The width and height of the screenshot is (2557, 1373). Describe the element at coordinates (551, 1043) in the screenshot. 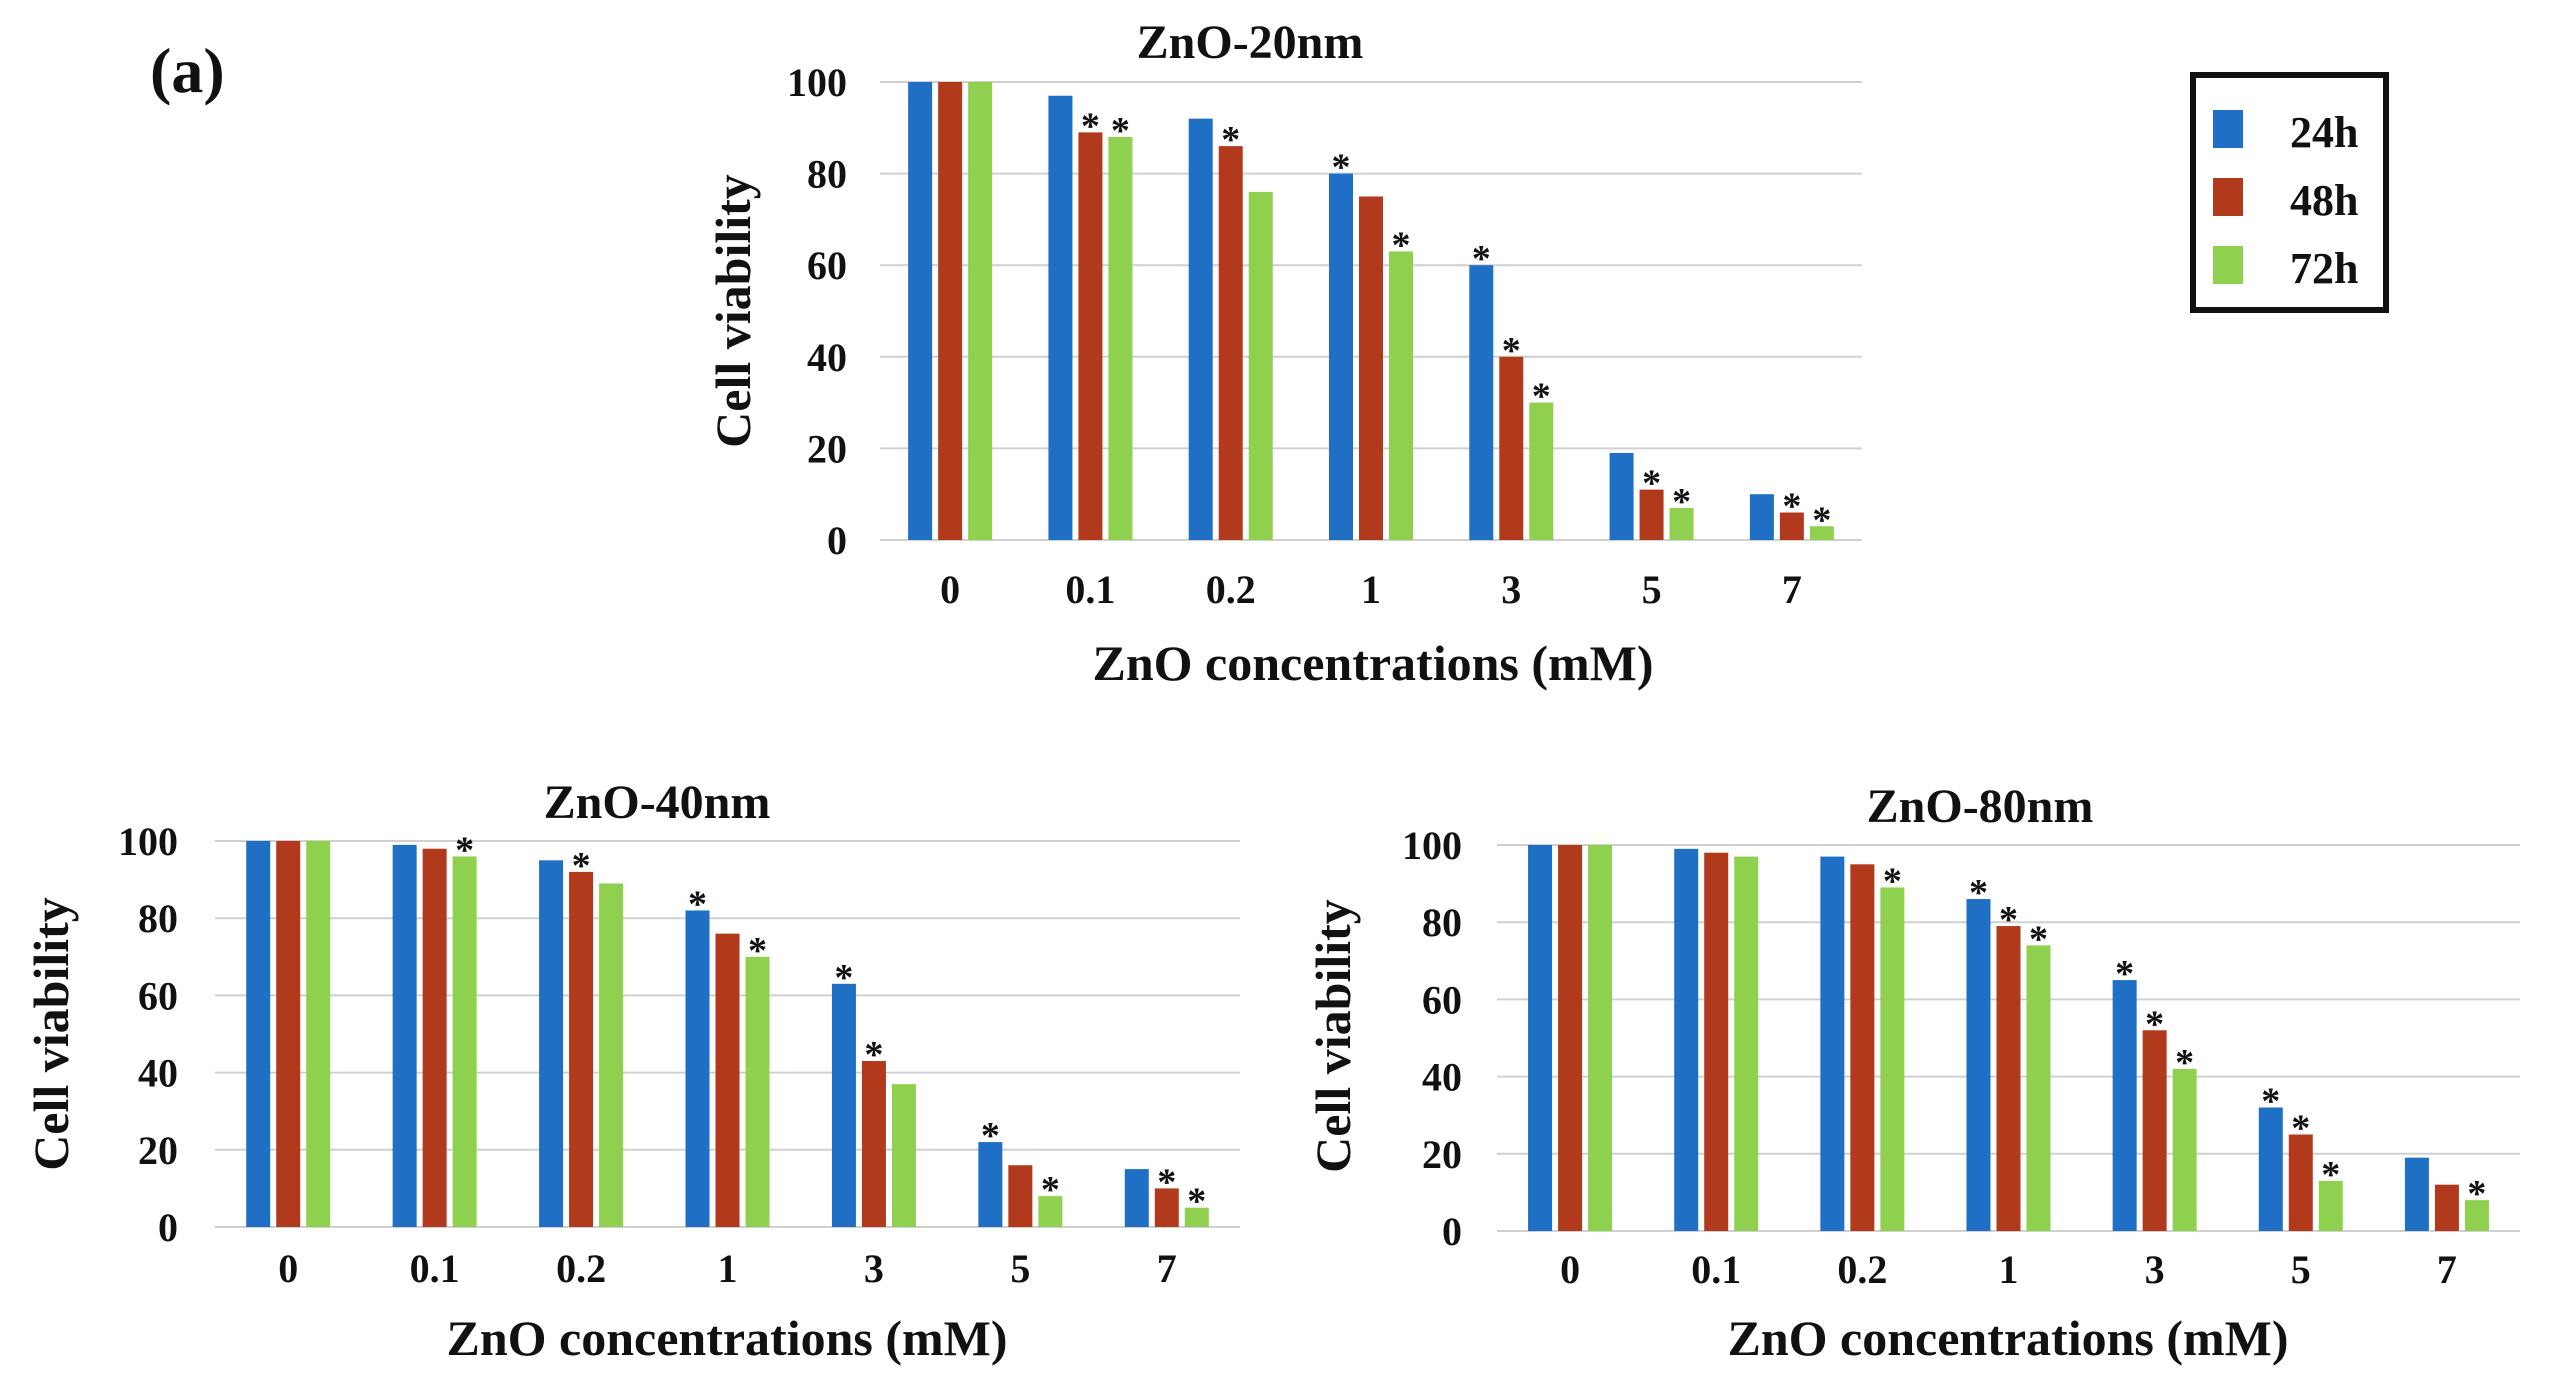

I see `bar-24h-0.2` at that location.